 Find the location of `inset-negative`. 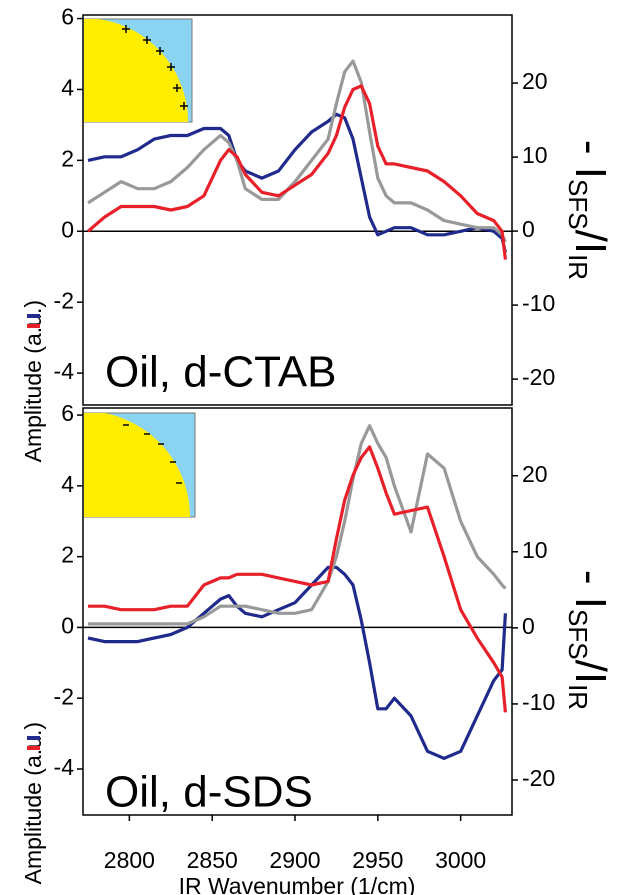

inset-negative is located at coordinates (139, 465).